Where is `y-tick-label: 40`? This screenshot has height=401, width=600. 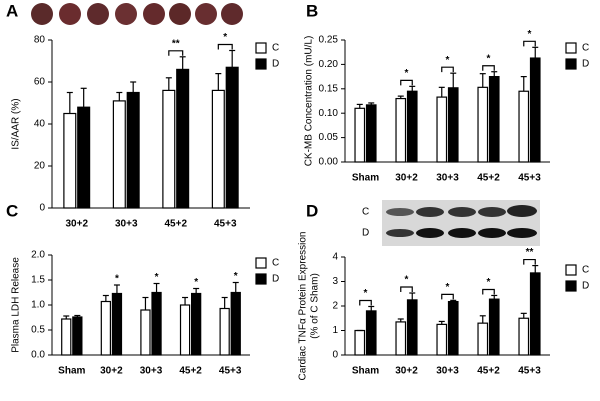 y-tick-label: 40 is located at coordinates (40, 124).